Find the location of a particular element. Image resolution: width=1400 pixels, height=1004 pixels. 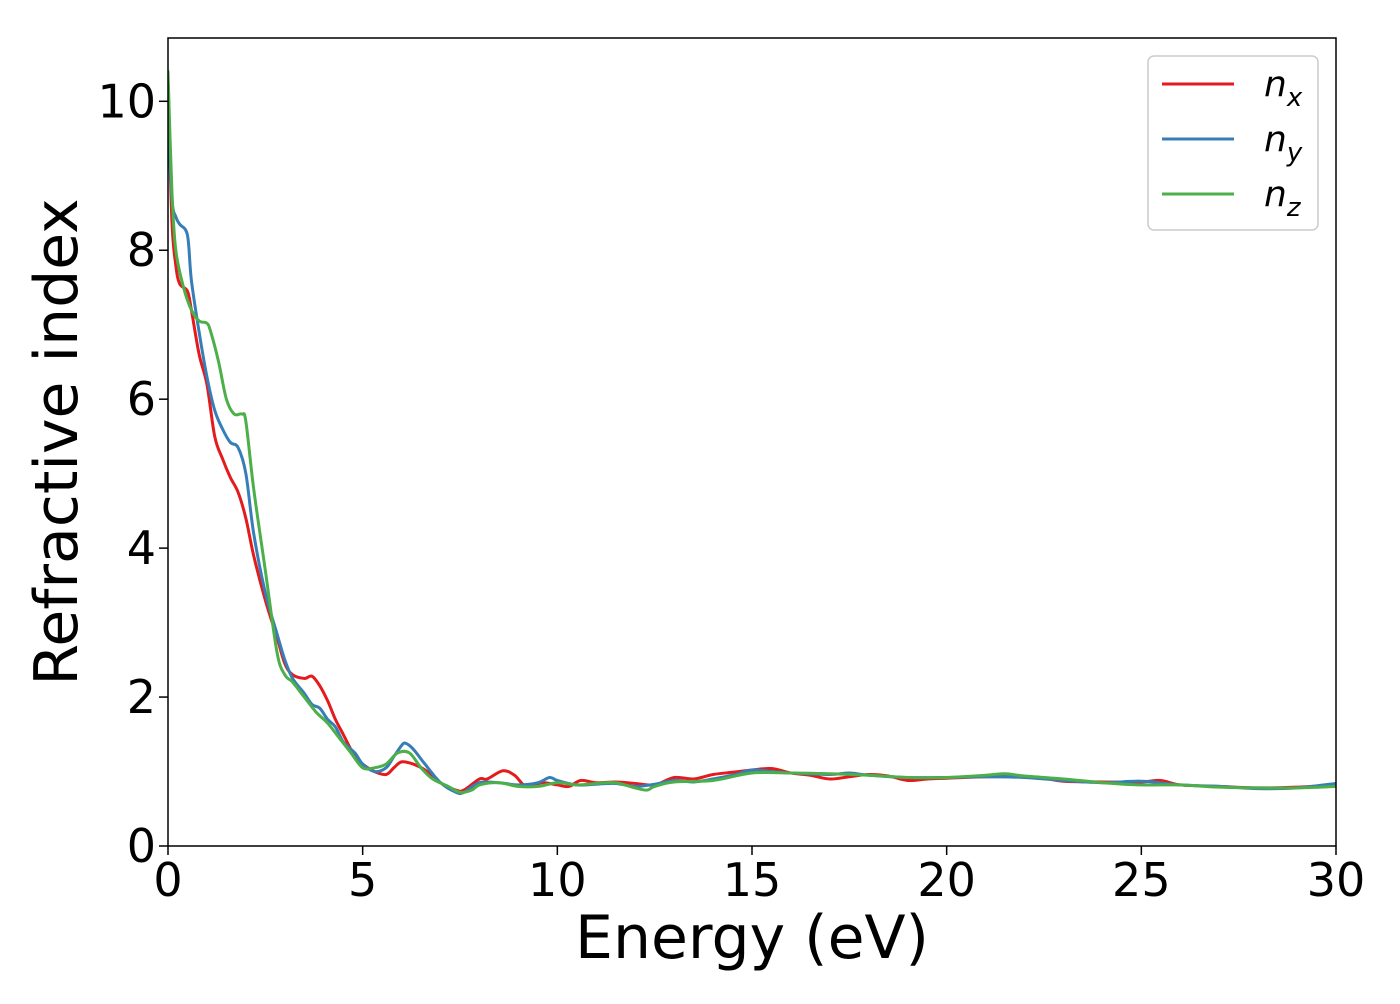

x-axis-ticks: 0 5 10 15 20 25 30 is located at coordinates (759, 876).